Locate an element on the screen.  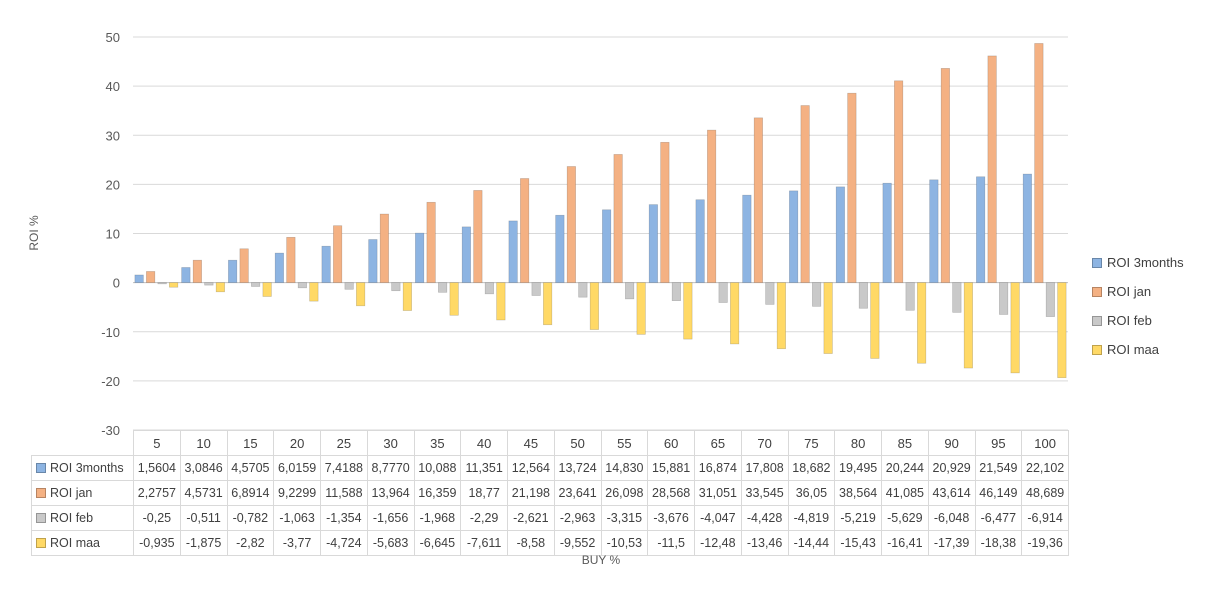
table-series-name: ROI feb is located at coordinates (82, 518).